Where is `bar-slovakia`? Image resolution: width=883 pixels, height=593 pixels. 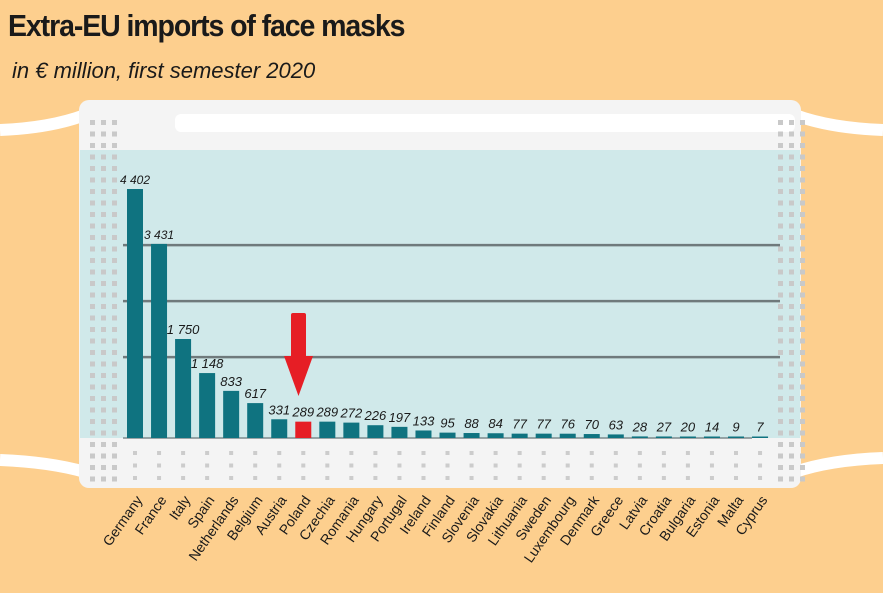
bar-slovakia is located at coordinates (495, 435).